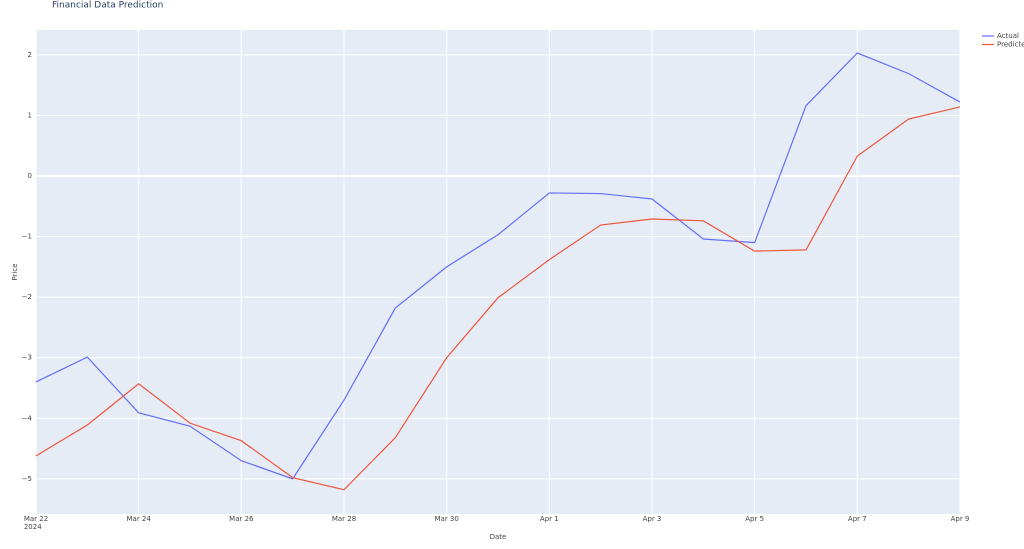  Describe the element at coordinates (1010, 45) in the screenshot. I see `legend-label: Predicted` at that location.